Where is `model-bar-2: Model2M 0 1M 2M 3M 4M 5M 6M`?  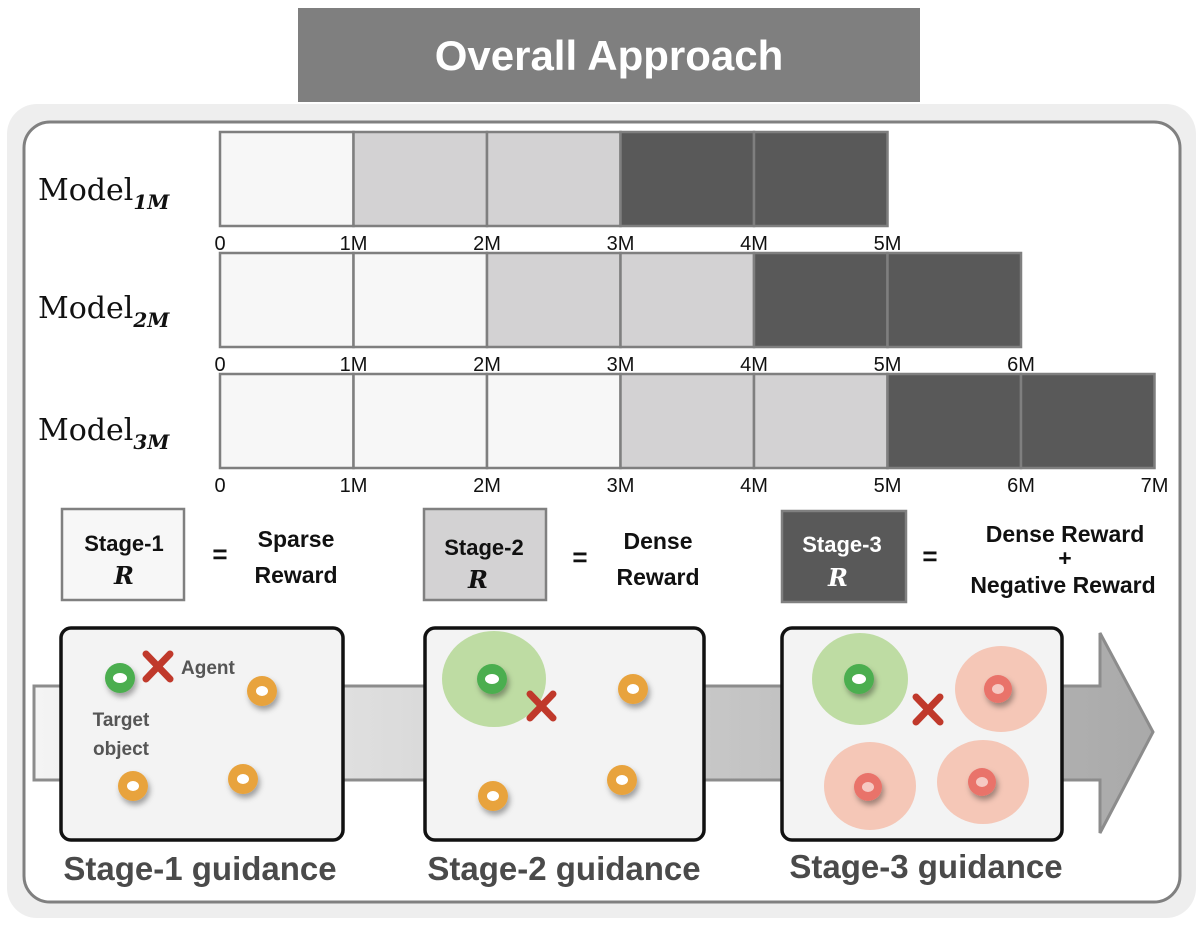
model-bar-2: Model2M 0 1M 2M 3M 4M 5M 6M is located at coordinates (536, 313).